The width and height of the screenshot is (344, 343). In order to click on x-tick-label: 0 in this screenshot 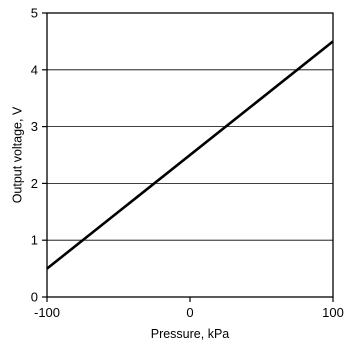, I will do `click(189, 312)`.